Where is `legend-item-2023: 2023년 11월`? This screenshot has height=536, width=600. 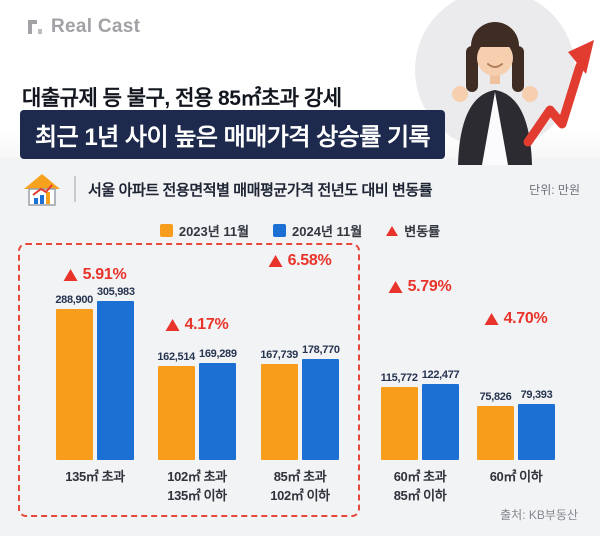 legend-item-2023: 2023년 11월 is located at coordinates (204, 230).